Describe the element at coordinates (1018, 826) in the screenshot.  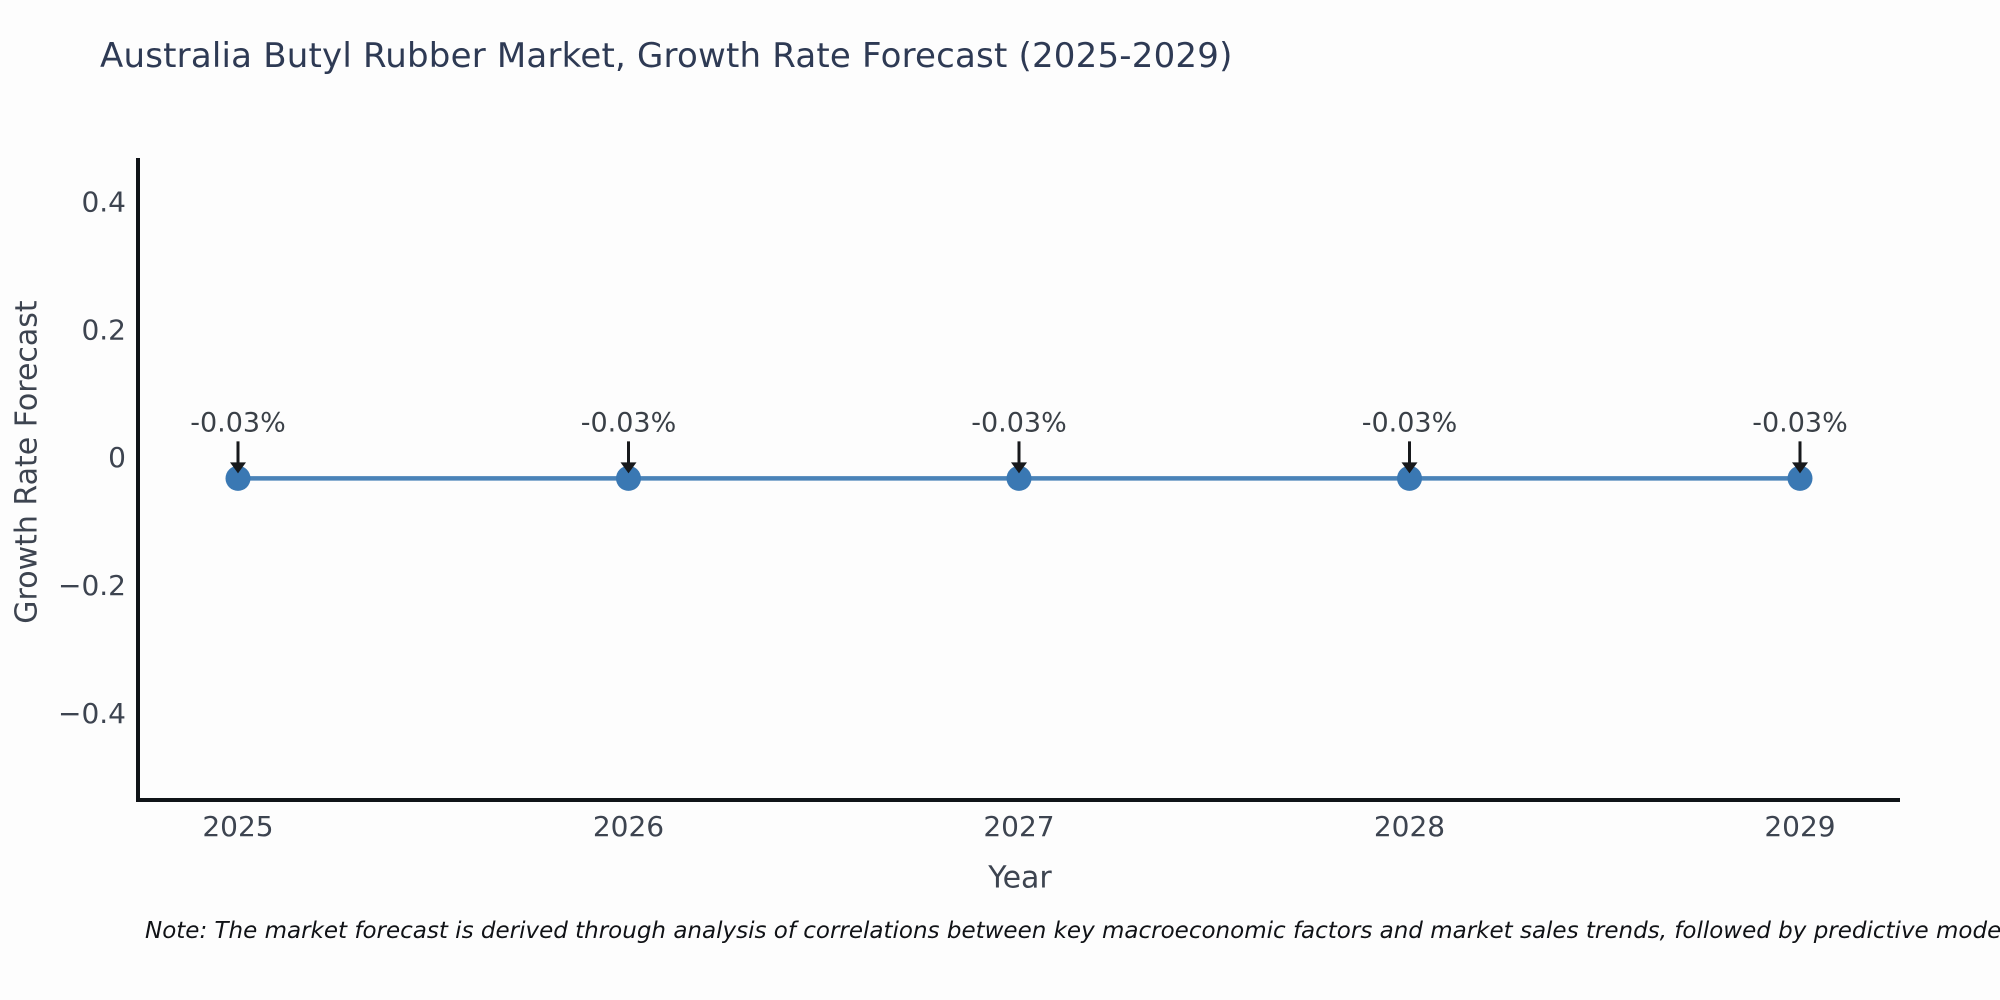
I see `x-tick-label: 2027` at that location.